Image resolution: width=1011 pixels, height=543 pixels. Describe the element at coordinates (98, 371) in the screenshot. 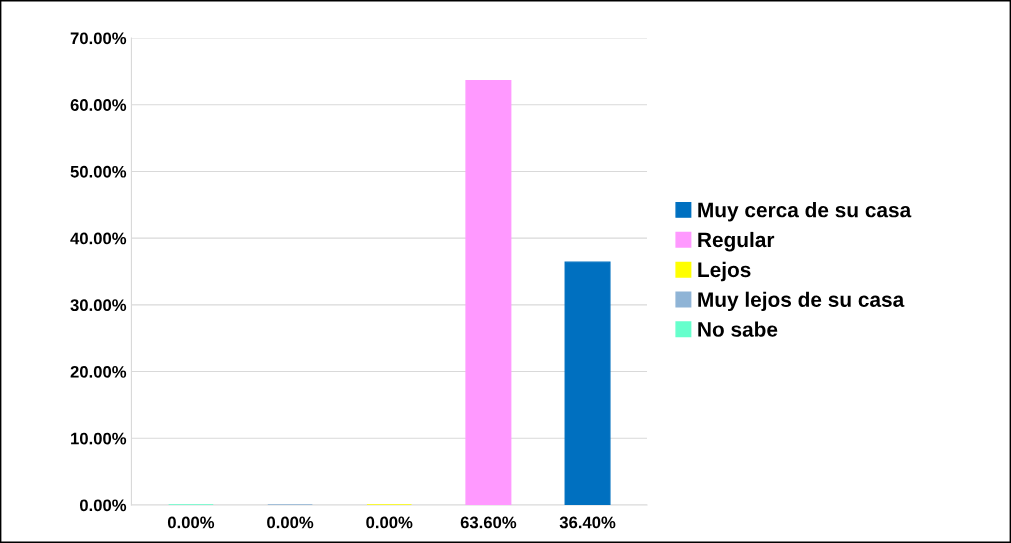

I see `y-tick-label: 20.00%` at that location.